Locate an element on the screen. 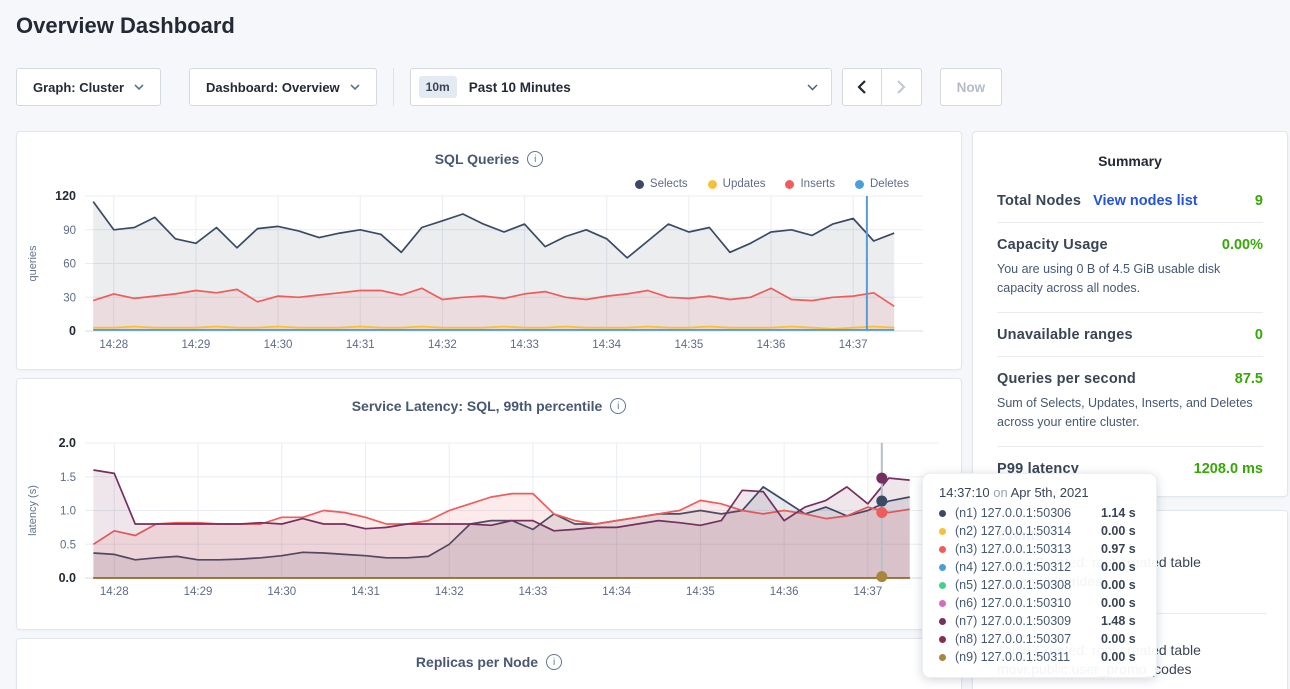  svg-text: 14:29 is located at coordinates (198, 592).